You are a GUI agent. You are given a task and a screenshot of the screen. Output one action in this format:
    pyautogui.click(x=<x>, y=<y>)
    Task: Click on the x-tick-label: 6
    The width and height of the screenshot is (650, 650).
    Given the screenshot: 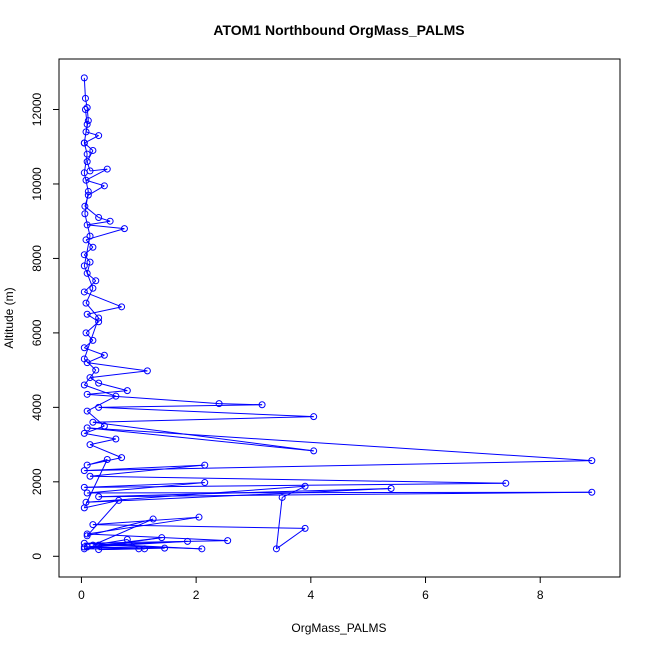 What is the action you would take?
    pyautogui.click(x=425, y=595)
    